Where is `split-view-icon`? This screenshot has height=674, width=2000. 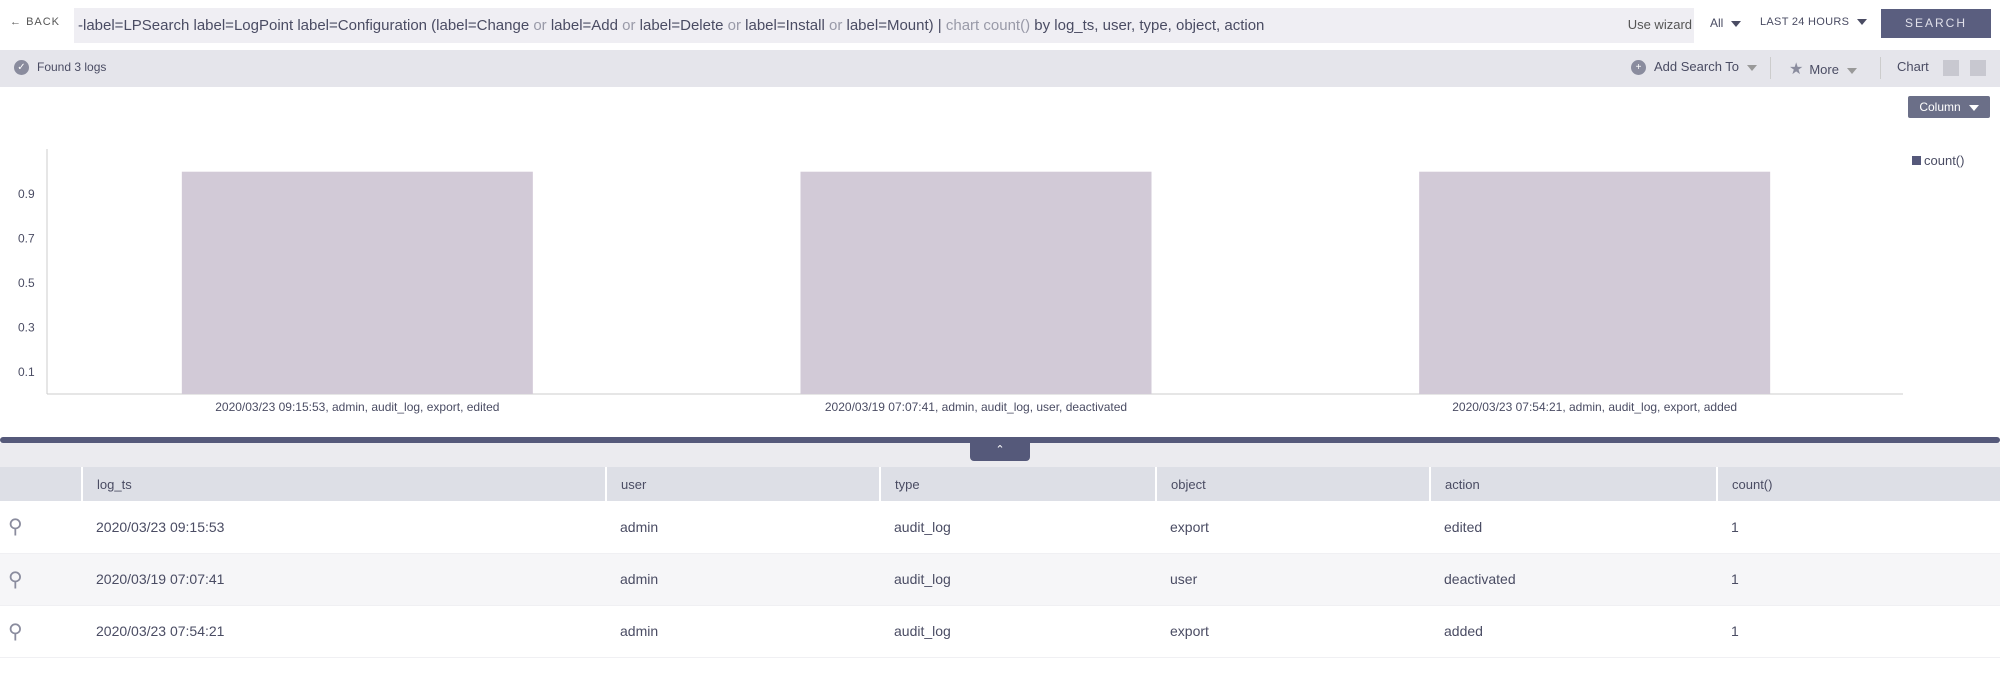
split-view-icon is located at coordinates (1951, 68).